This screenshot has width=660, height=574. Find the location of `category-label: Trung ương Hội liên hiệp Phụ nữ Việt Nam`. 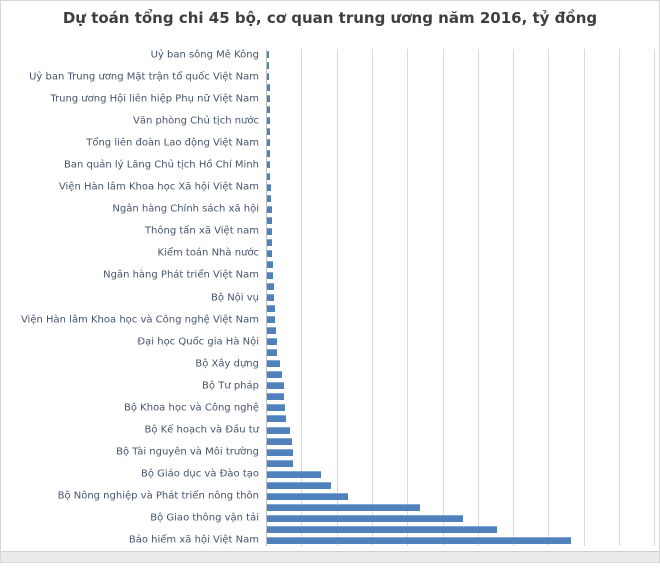

category-label: Trung ương Hội liên hiệp Phụ nữ Việt Nam is located at coordinates (154, 99).